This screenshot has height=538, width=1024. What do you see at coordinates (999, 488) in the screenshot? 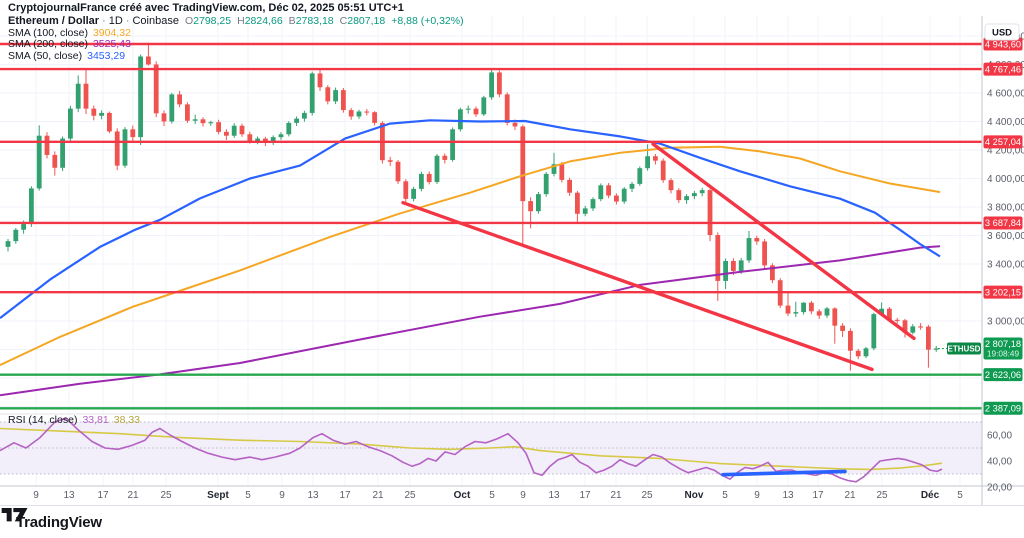
I see `svg-text: 20,00` at bounding box center [999, 488].